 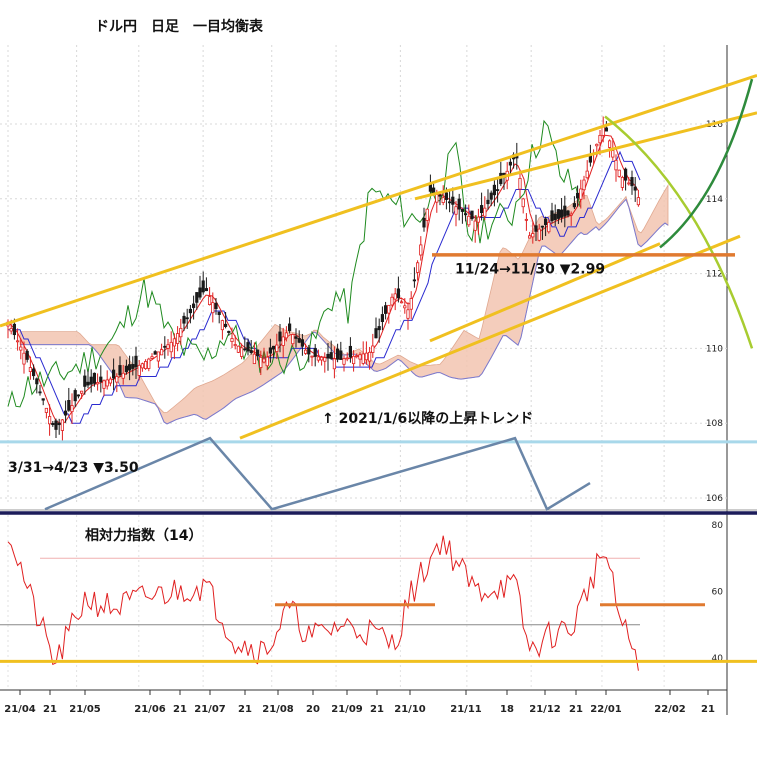 I want to click on x-tick-label: 22/01, so click(x=606, y=709).